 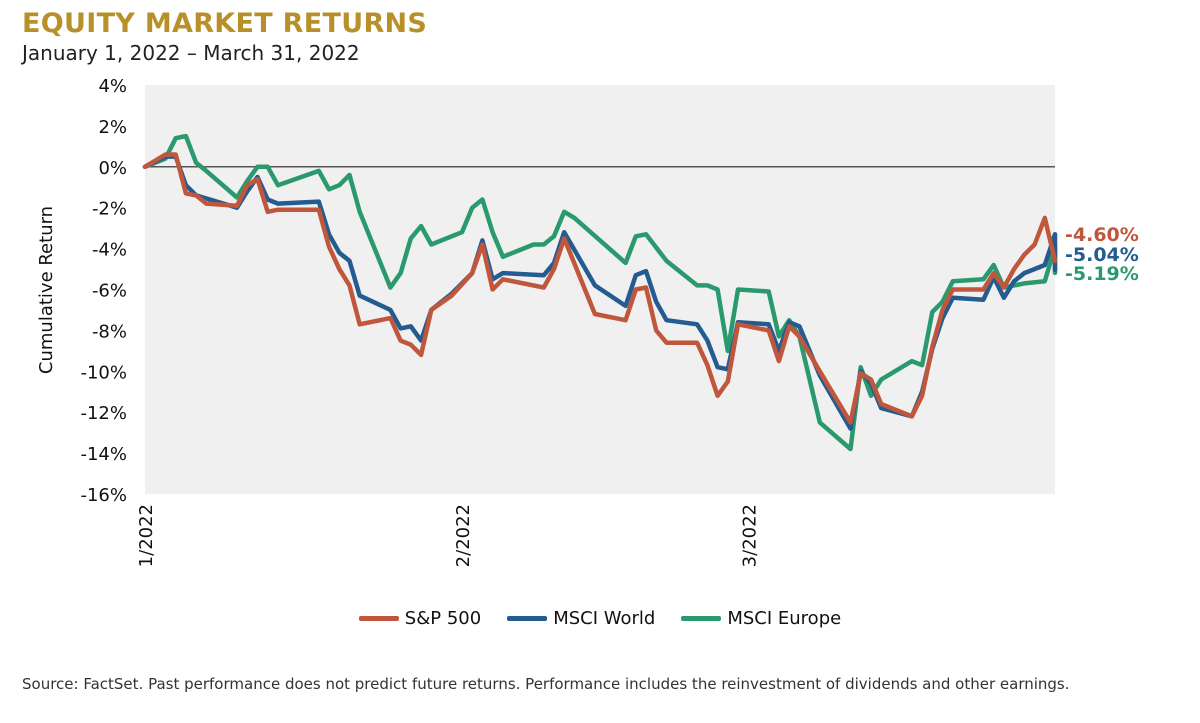 I want to click on y-tick-label: -6%, so click(x=109, y=291).